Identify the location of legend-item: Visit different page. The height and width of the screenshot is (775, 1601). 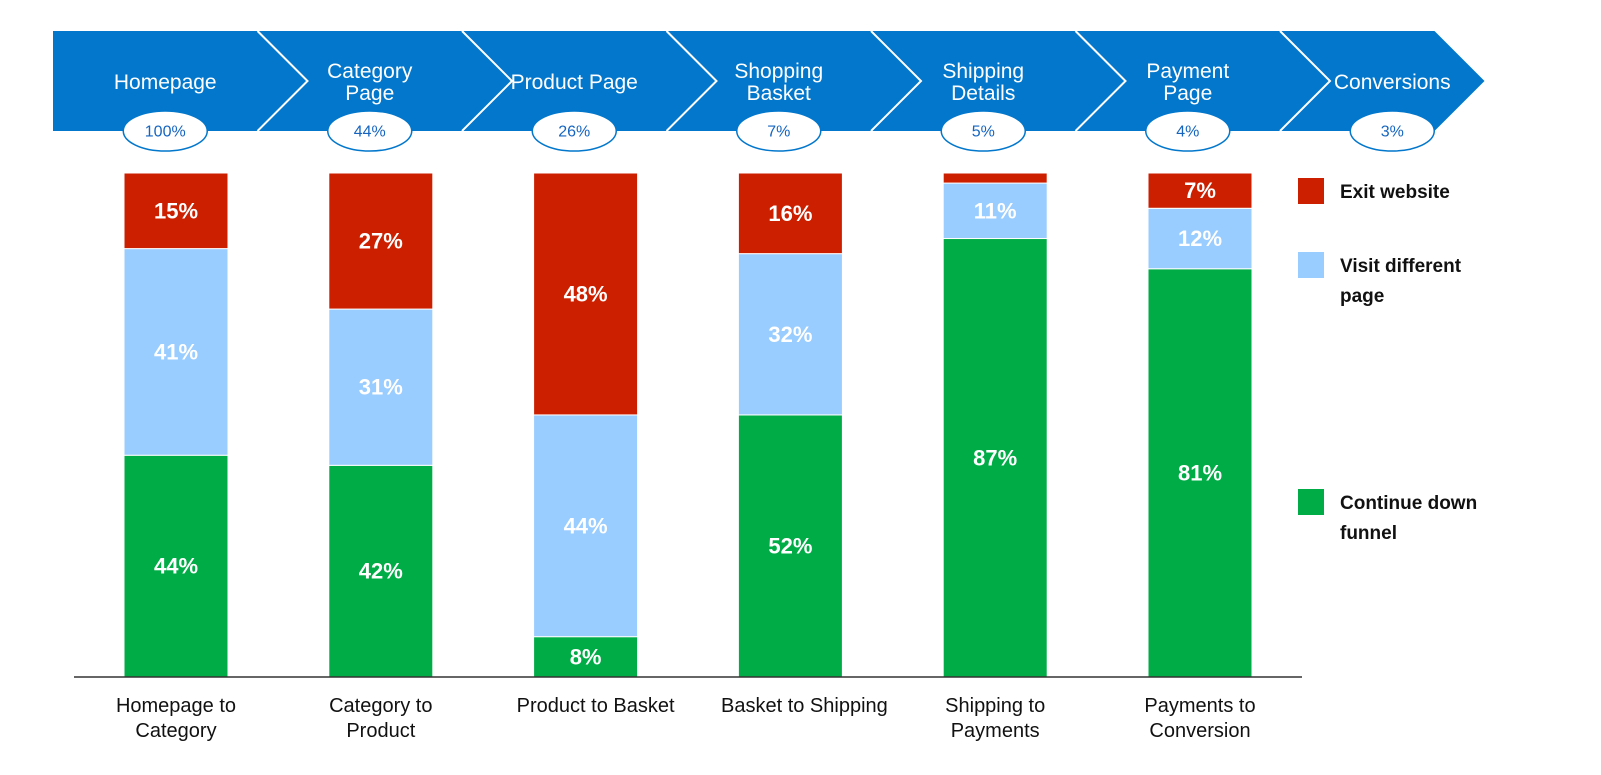
(1380, 279).